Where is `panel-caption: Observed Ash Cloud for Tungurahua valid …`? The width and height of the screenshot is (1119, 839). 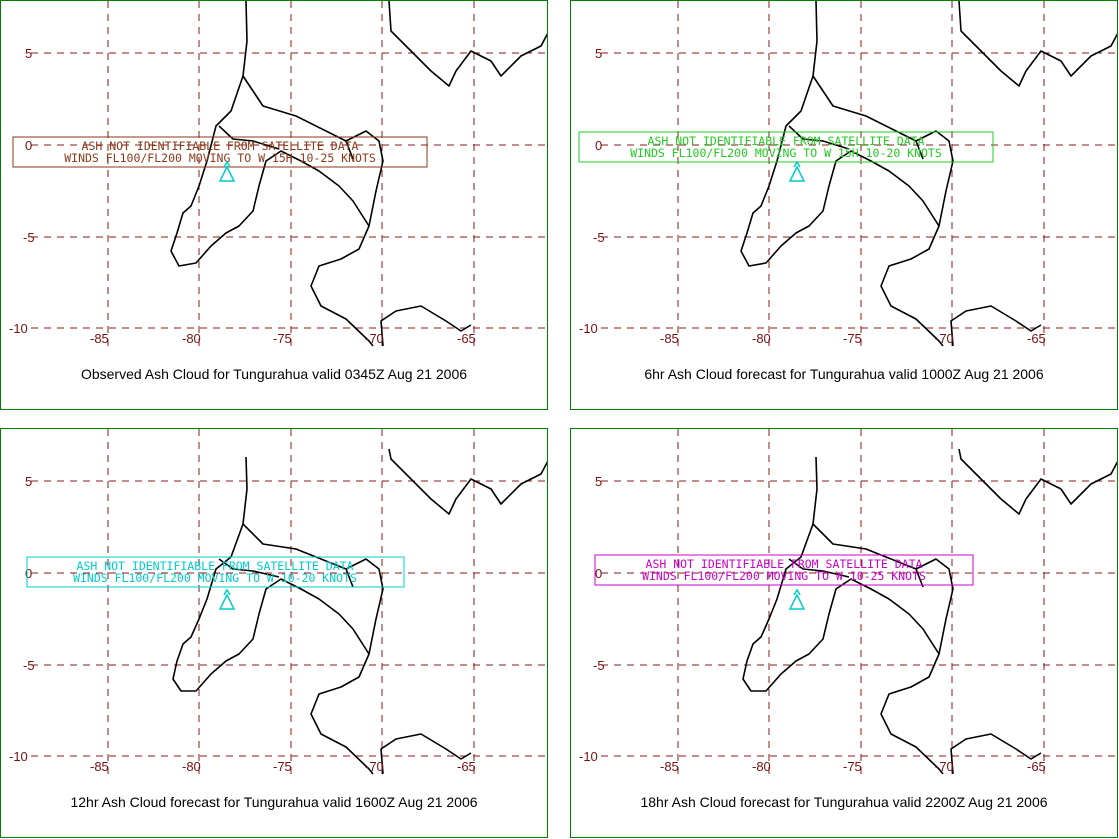 panel-caption: Observed Ash Cloud for Tungurahua valid … is located at coordinates (274, 374).